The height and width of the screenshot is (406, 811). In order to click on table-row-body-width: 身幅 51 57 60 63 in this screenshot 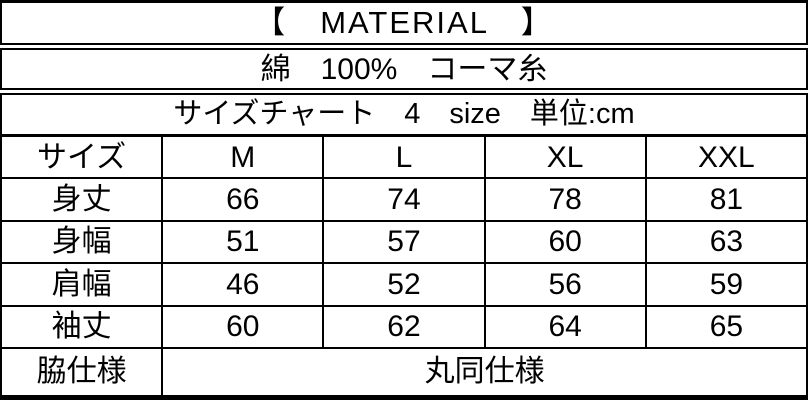, I will do `click(404, 242)`.